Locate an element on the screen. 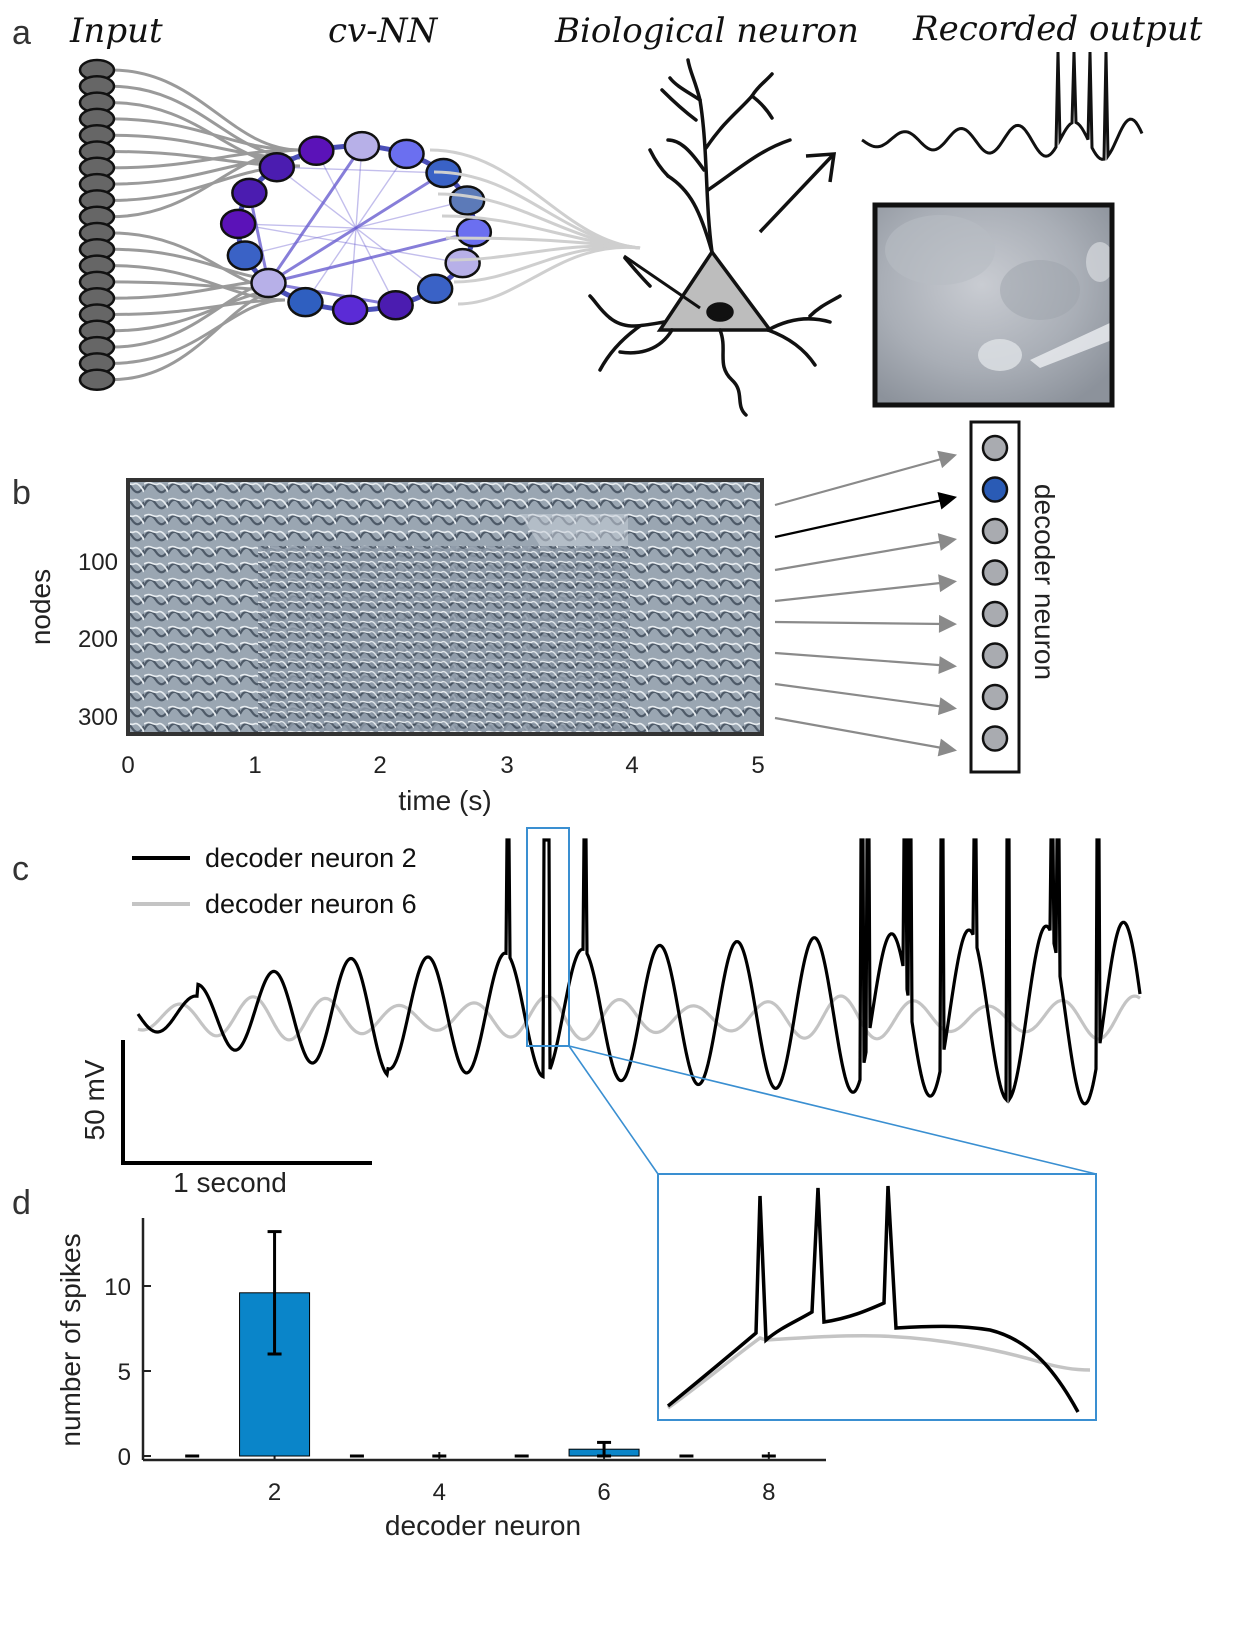 Image resolution: width=1250 pixels, height=1642 pixels. heatmap-y-label: nodes is located at coordinates (40, 607).